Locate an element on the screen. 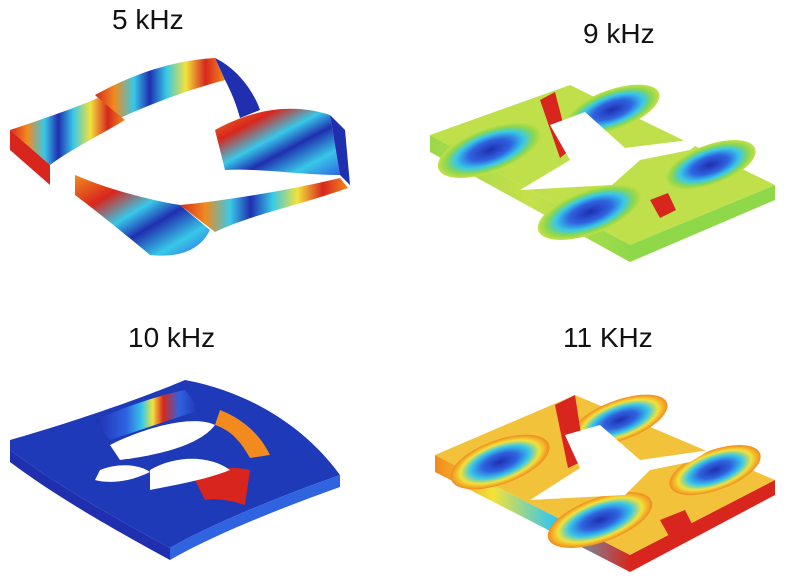 The height and width of the screenshot is (585, 788). plate-11khz is located at coordinates (605, 483).